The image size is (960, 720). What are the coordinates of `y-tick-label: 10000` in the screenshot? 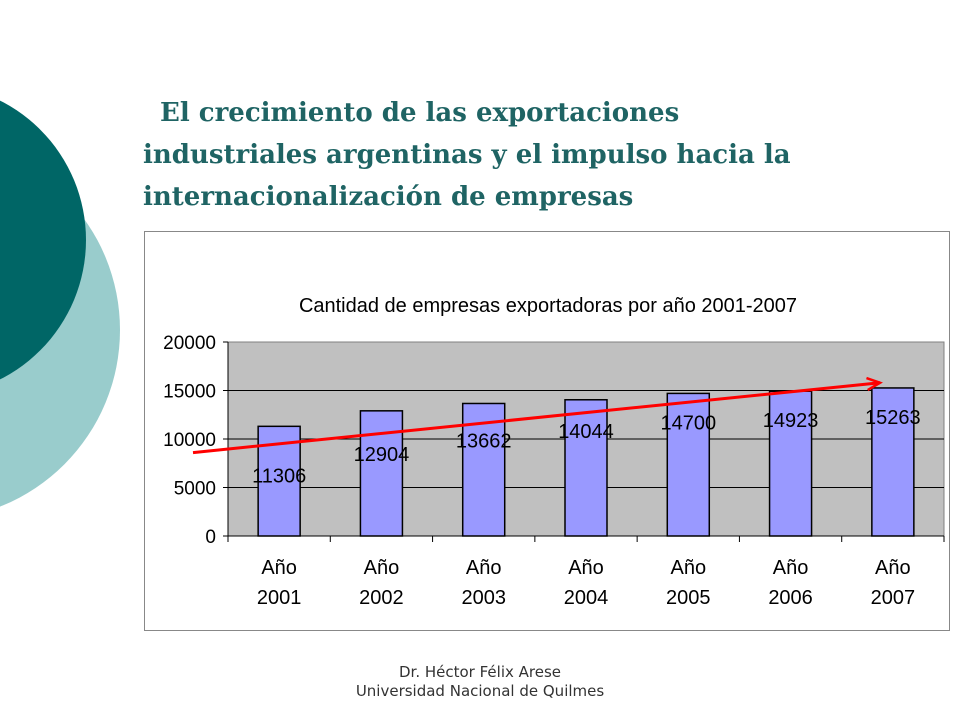 It's located at (189, 440).